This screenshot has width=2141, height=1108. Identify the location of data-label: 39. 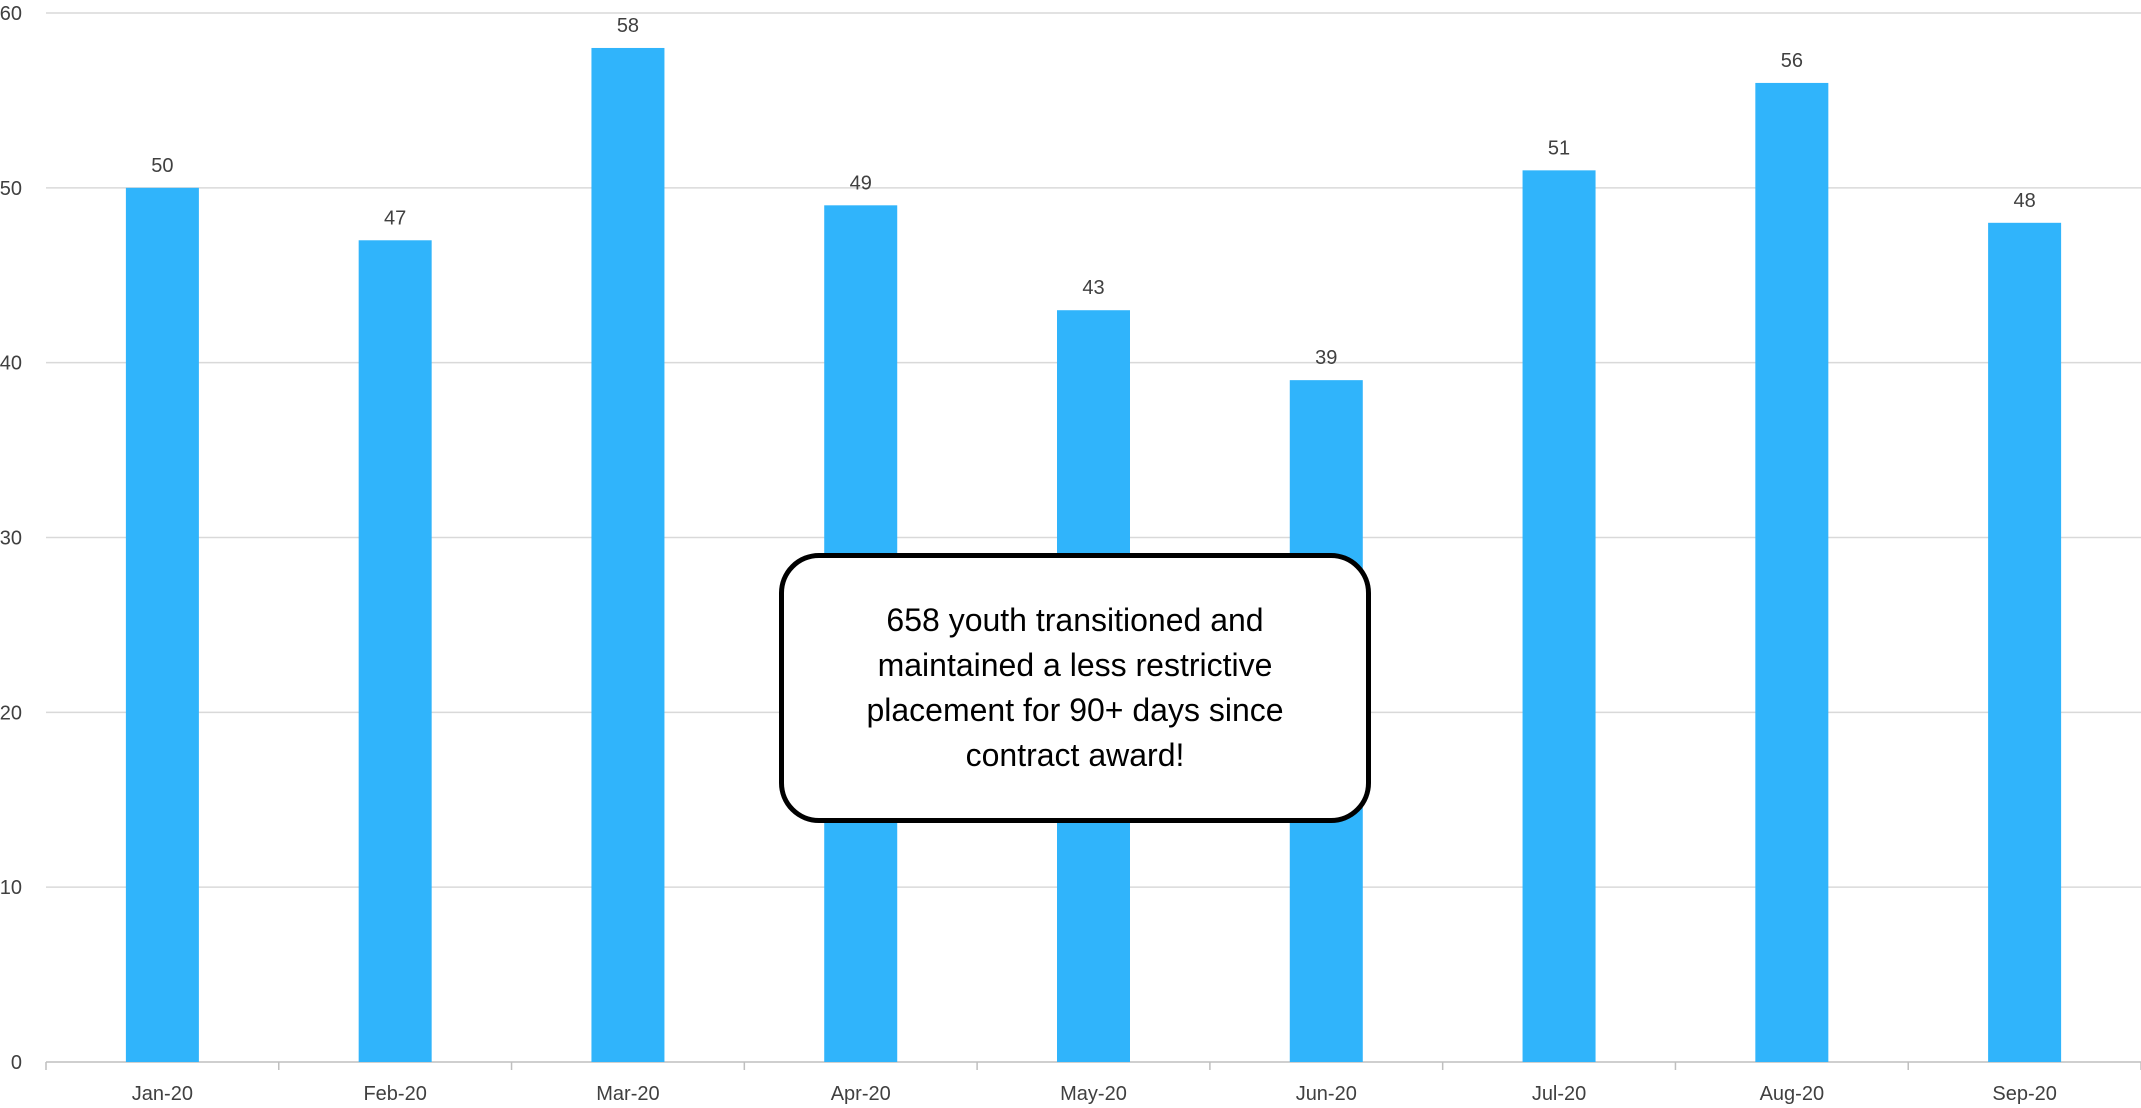
(1326, 358).